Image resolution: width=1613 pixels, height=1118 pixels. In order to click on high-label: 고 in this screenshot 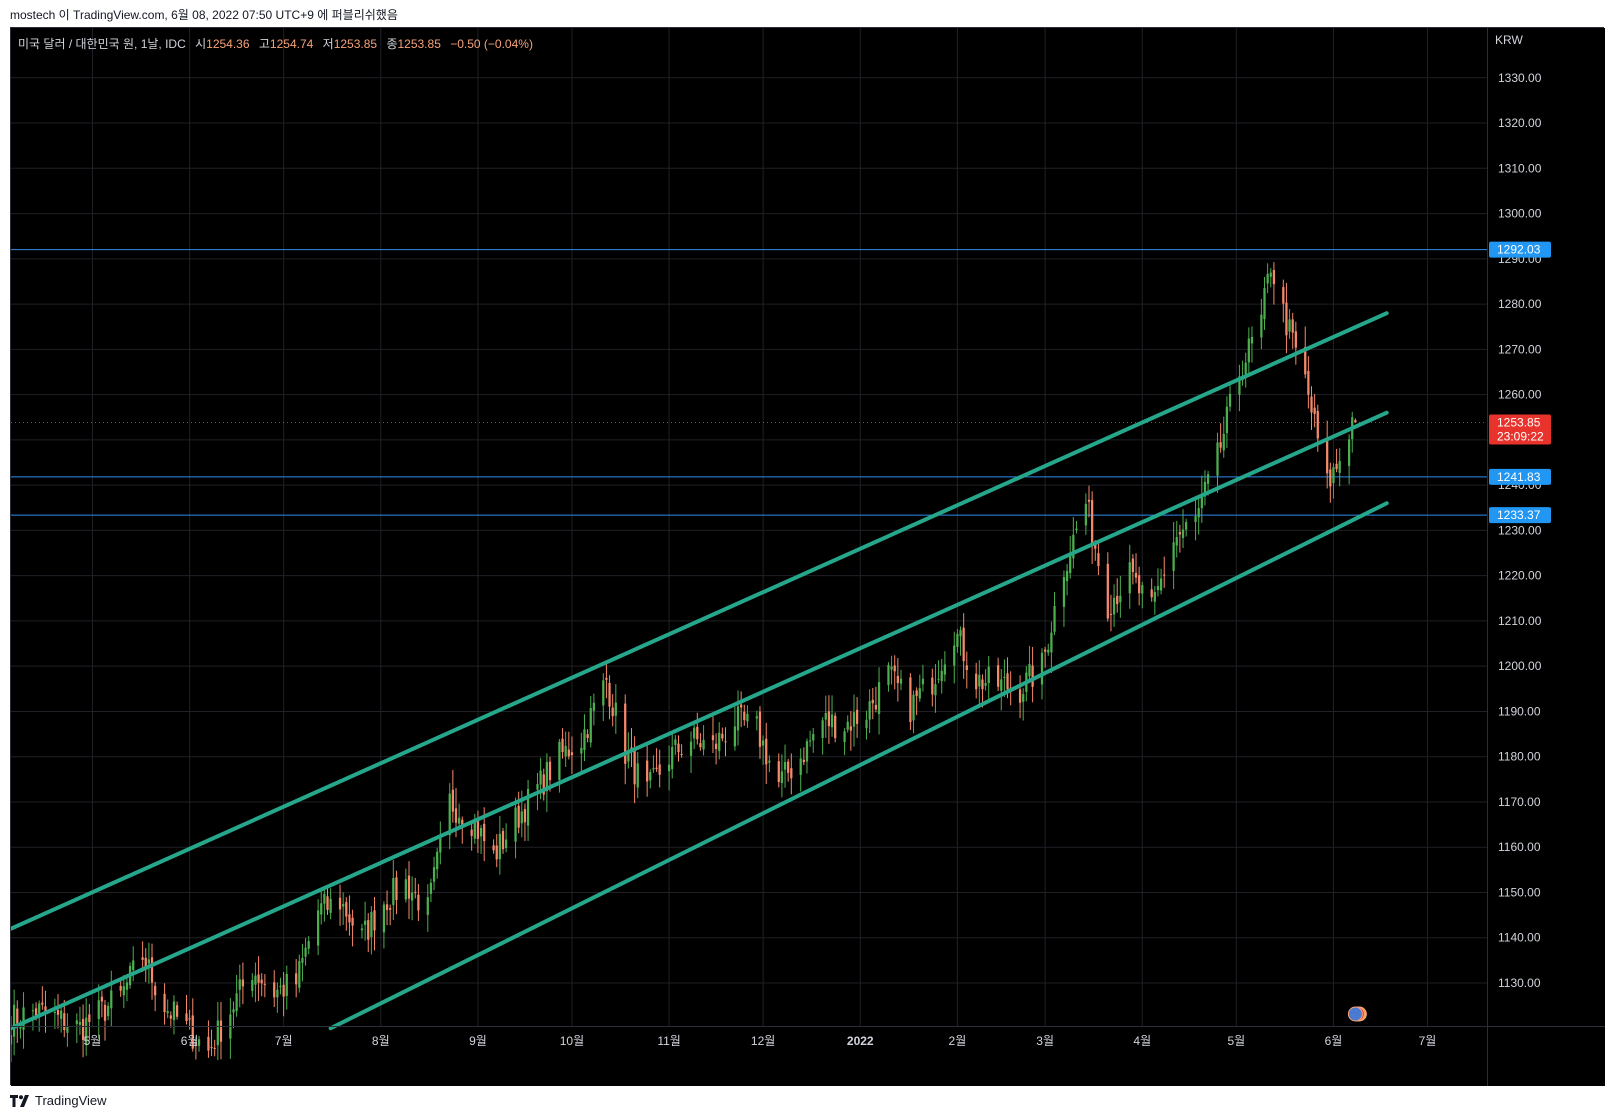, I will do `click(264, 44)`.